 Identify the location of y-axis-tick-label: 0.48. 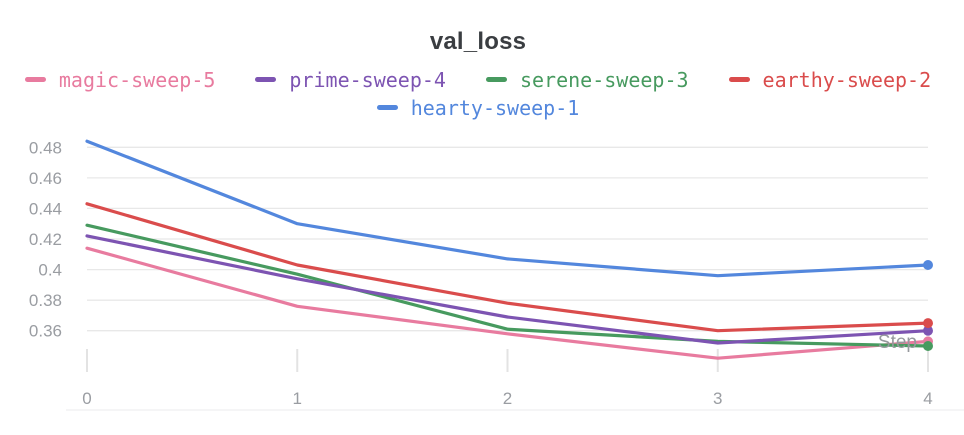
(45, 147).